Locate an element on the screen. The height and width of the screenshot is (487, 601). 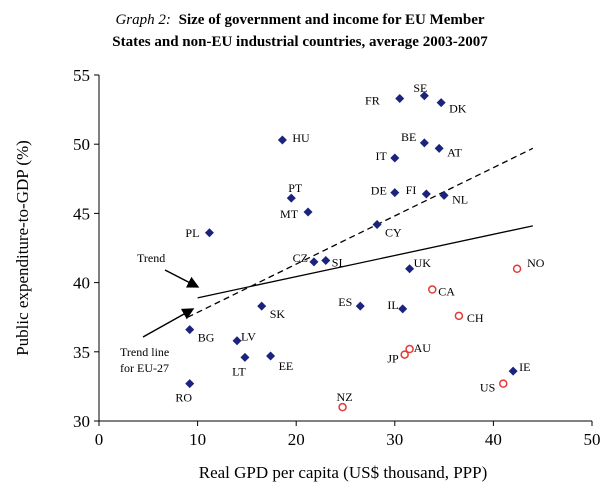
point-label: SK is located at coordinates (278, 314).